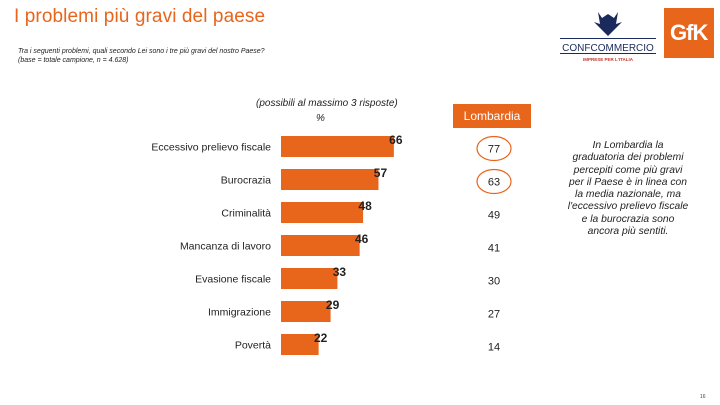  I want to click on region-value: 14, so click(494, 348).